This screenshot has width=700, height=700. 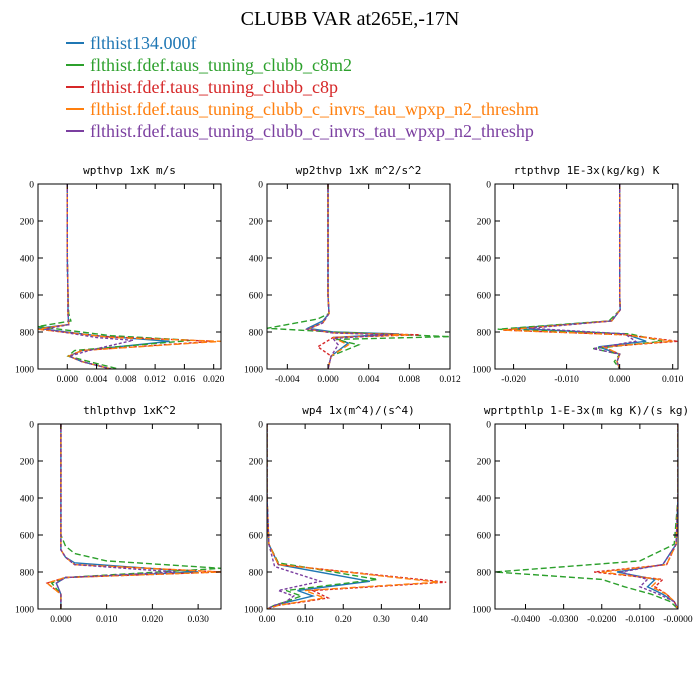 What do you see at coordinates (602, 620) in the screenshot?
I see `x-tick-label: -0.0200` at bounding box center [602, 620].